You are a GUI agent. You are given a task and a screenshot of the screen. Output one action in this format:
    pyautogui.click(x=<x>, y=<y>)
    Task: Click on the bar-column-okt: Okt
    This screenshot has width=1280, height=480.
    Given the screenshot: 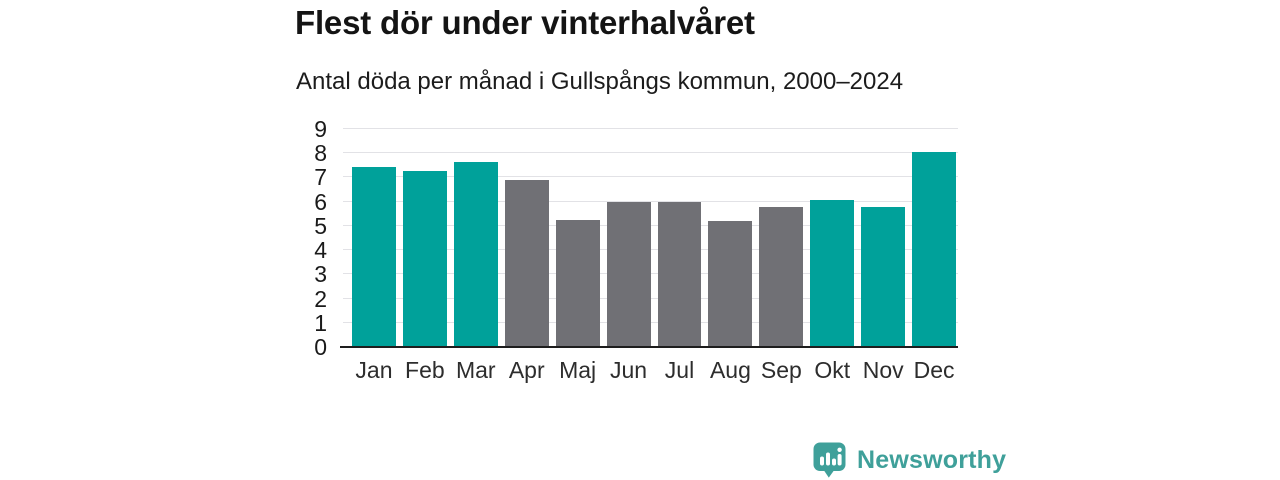 What is the action you would take?
    pyautogui.click(x=832, y=256)
    